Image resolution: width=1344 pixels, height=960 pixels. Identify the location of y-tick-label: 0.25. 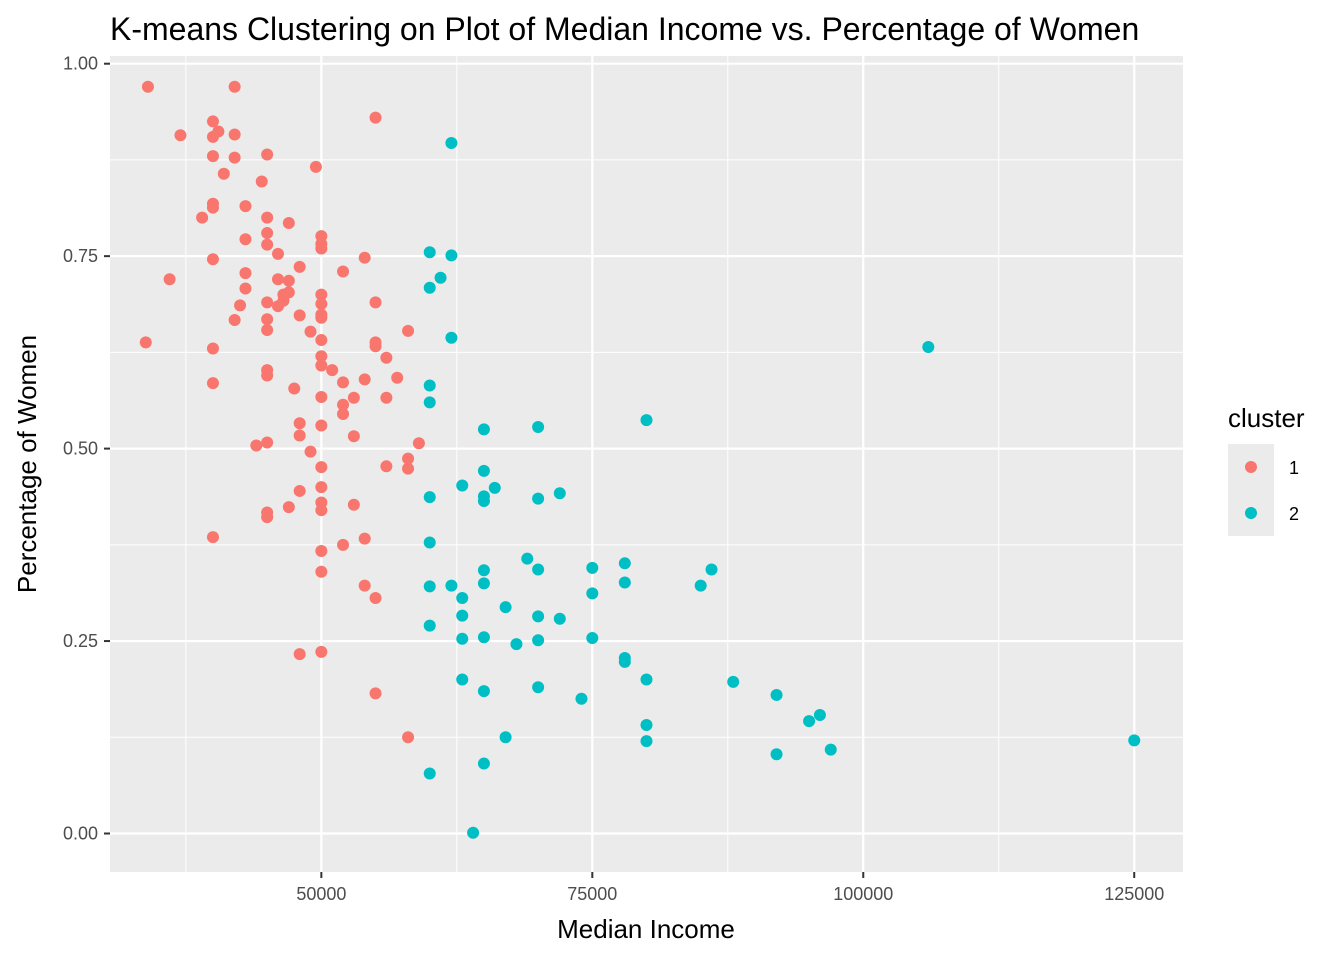
(80, 641).